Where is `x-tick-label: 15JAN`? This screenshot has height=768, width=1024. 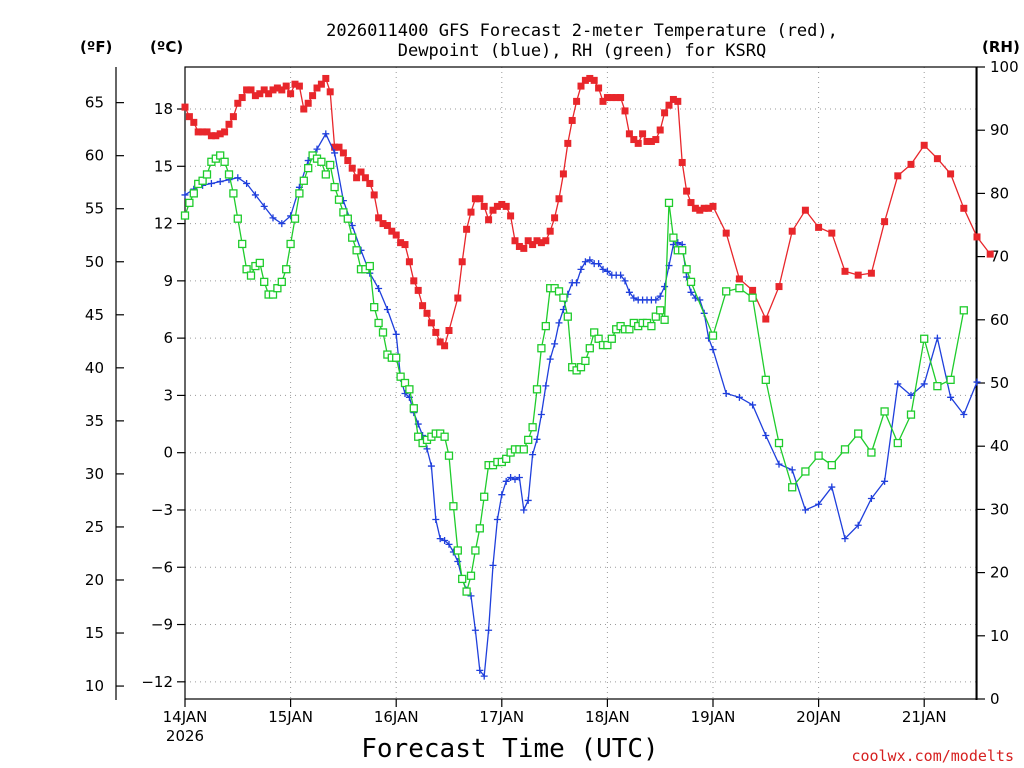
x-tick-label: 15JAN is located at coordinates (290, 717).